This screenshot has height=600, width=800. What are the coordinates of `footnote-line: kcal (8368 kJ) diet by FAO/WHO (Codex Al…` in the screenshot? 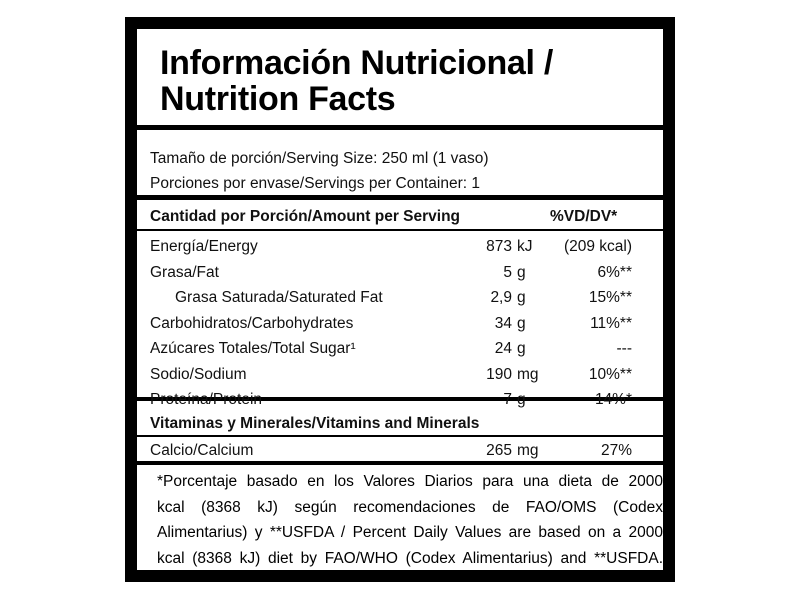 It's located at (410, 558).